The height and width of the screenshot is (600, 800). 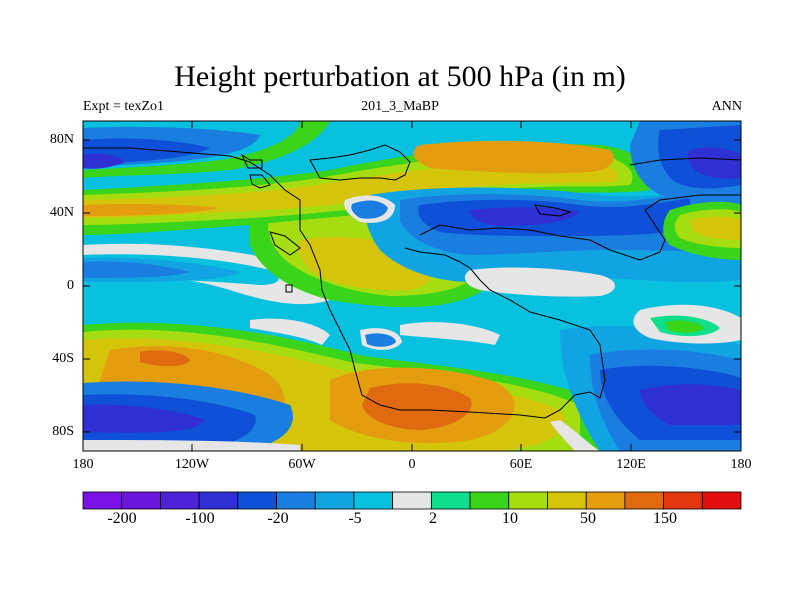 I want to click on lat-tick-label: 40S, so click(x=63, y=358).